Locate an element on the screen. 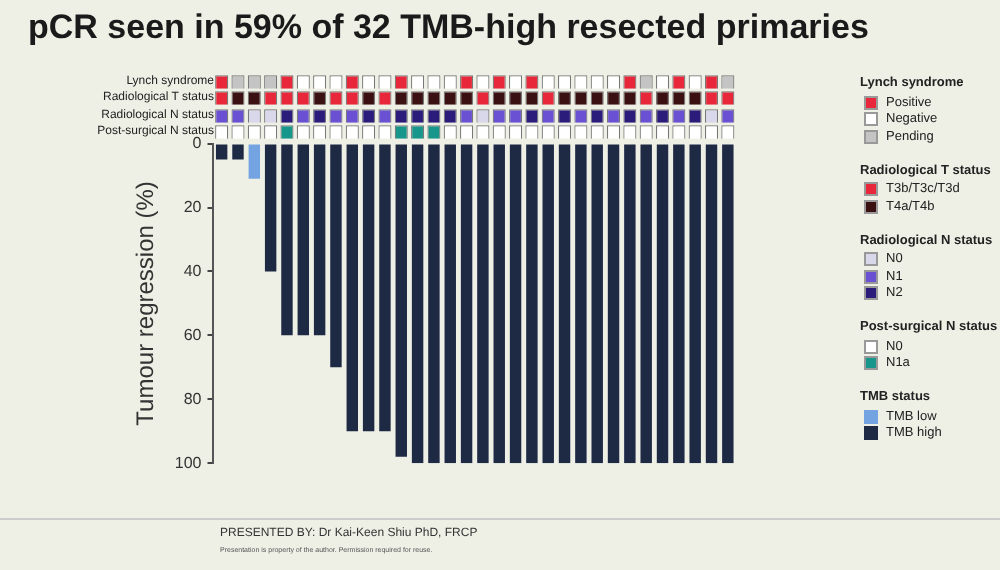  y-tick-label: 40 is located at coordinates (193, 270).